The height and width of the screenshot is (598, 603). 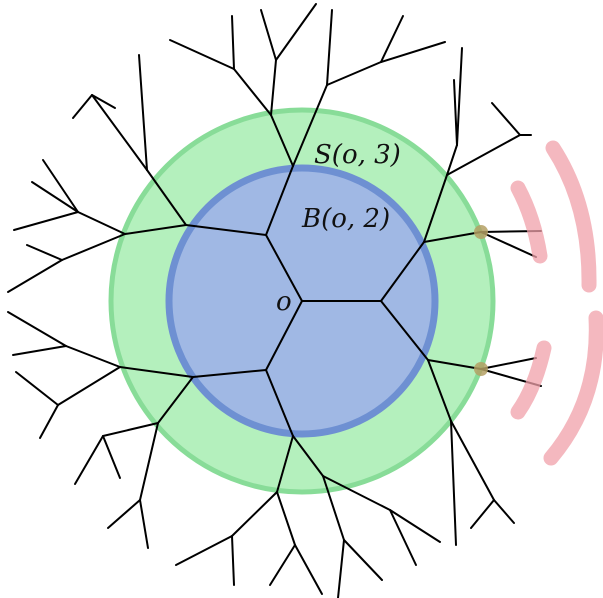 What do you see at coordinates (357, 155) in the screenshot?
I see `sphere-label: S(o, 3)` at bounding box center [357, 155].